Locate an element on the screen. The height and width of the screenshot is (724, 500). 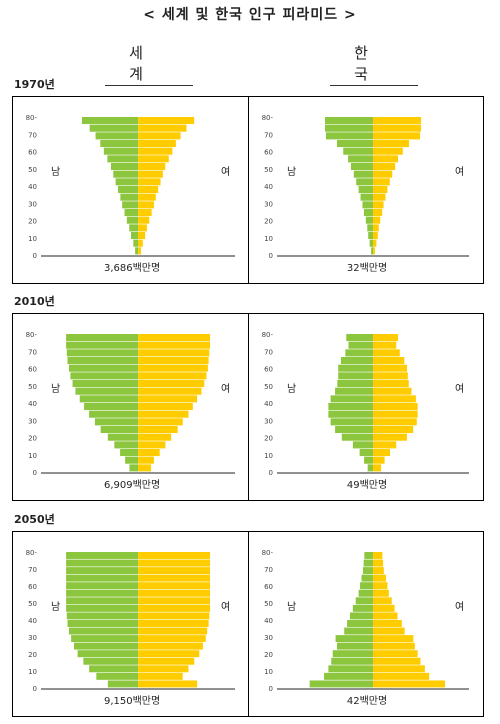
age-tick-label: 20 is located at coordinates (268, 439).